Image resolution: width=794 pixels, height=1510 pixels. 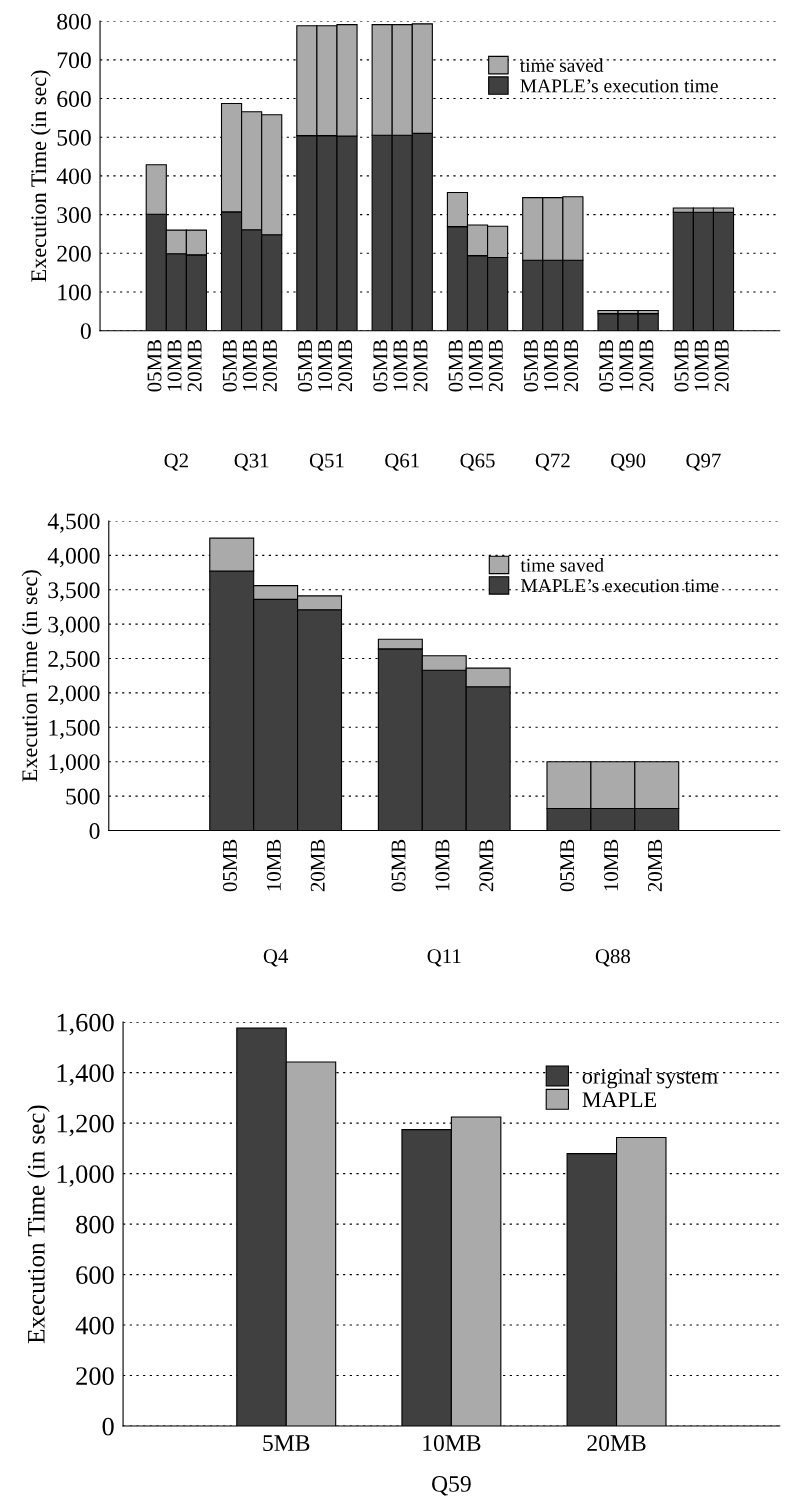 What do you see at coordinates (74, 215) in the screenshot?
I see `y-tick-label: 300` at bounding box center [74, 215].